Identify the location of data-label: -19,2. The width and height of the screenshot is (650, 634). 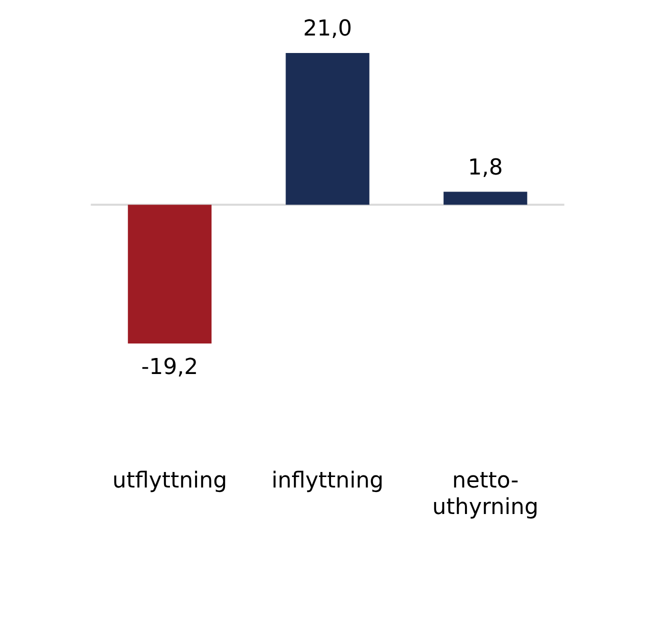
(169, 367).